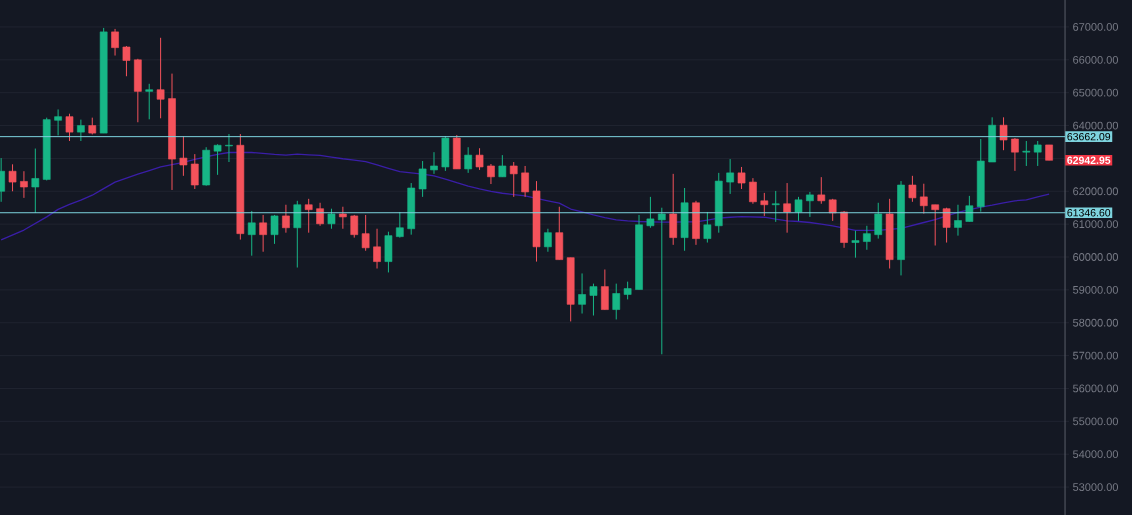 The width and height of the screenshot is (1132, 515). I want to click on y-tick-label: 62000.00, so click(1096, 191).